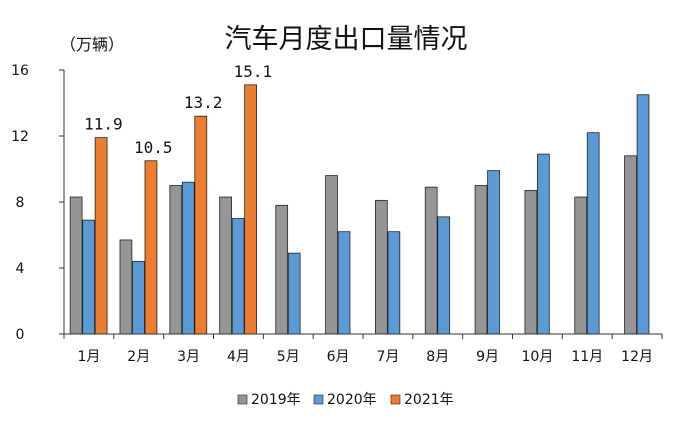 This screenshot has width=692, height=434. Describe the element at coordinates (643, 214) in the screenshot. I see `bar-2020年-12月` at that location.